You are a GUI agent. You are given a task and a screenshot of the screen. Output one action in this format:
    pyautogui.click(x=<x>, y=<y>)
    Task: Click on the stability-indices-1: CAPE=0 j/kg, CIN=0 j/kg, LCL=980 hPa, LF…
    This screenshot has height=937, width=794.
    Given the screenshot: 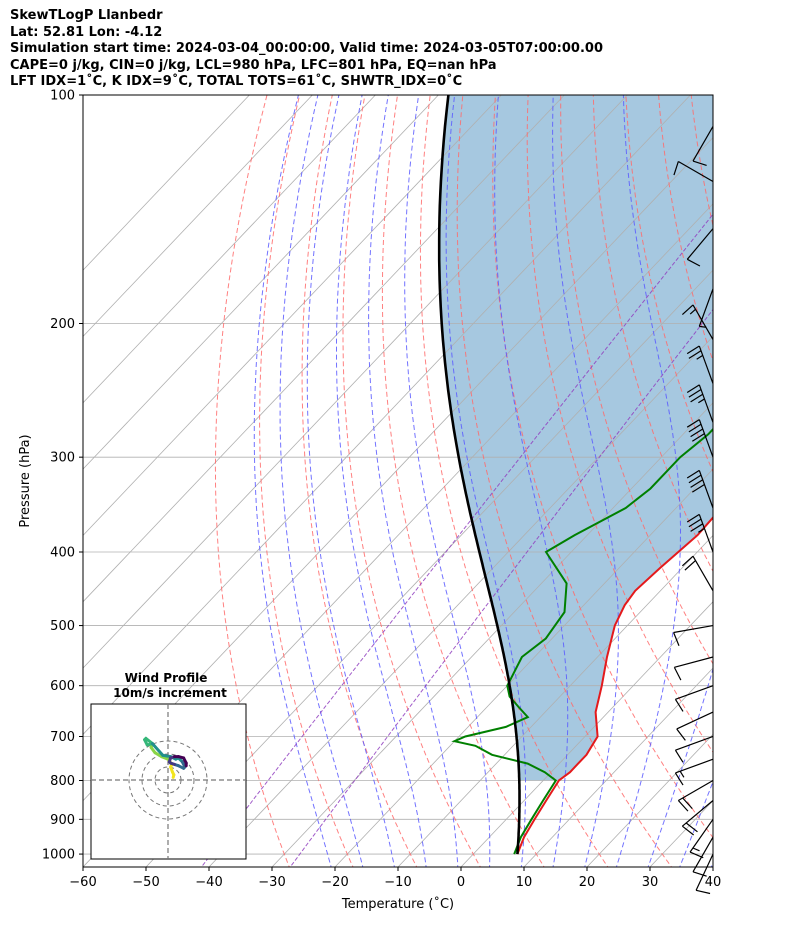 What is the action you would take?
    pyautogui.click(x=253, y=65)
    